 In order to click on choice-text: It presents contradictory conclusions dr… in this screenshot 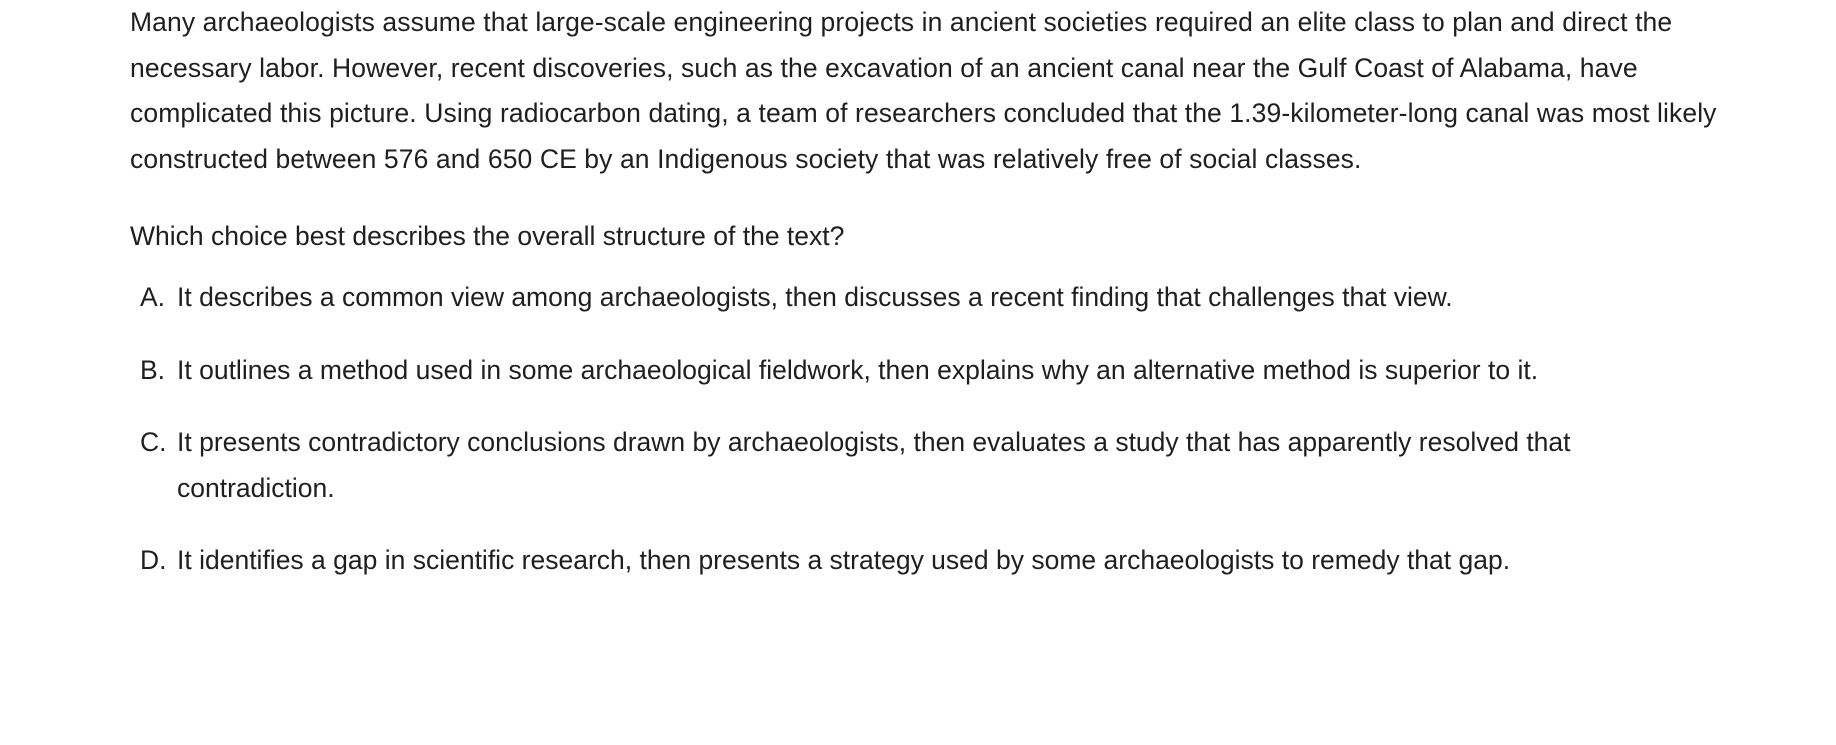, I will do `click(874, 465)`.